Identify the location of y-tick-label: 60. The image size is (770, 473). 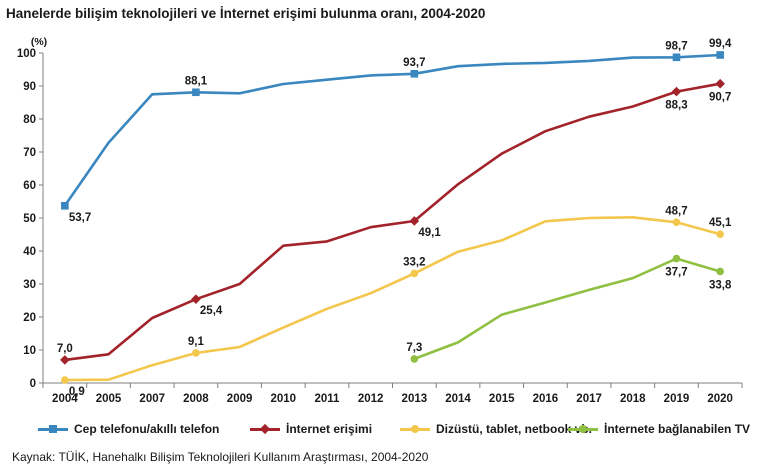
(29, 186).